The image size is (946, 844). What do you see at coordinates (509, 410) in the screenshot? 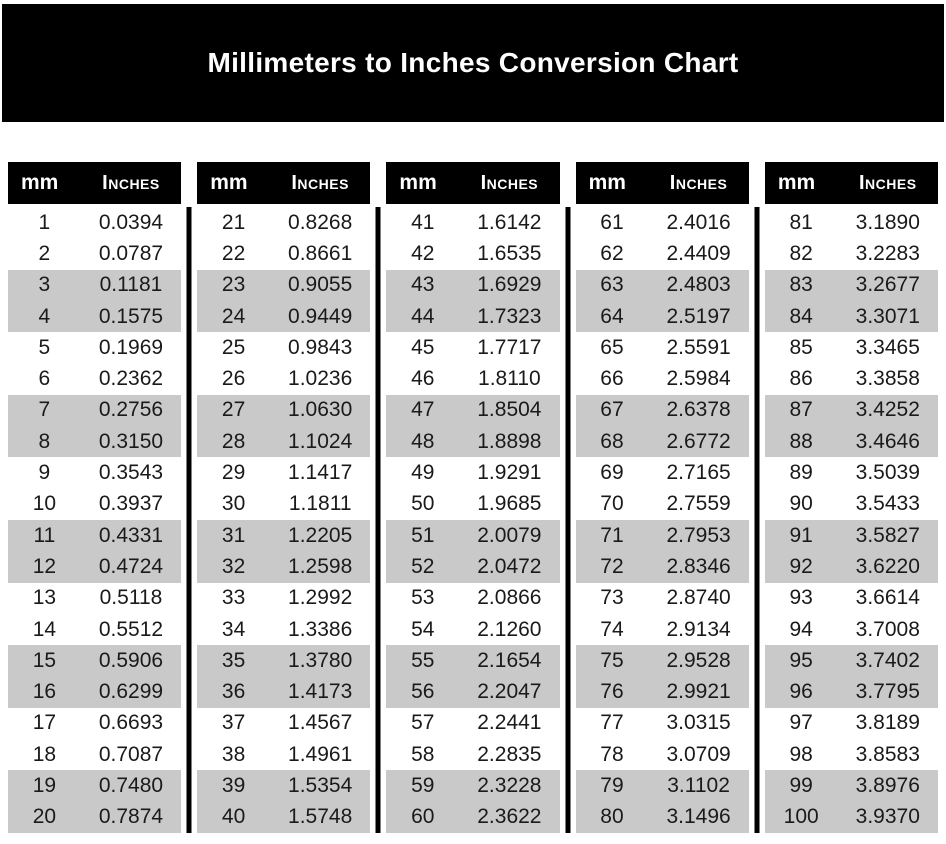
I see `inches-value: 1.8504` at bounding box center [509, 410].